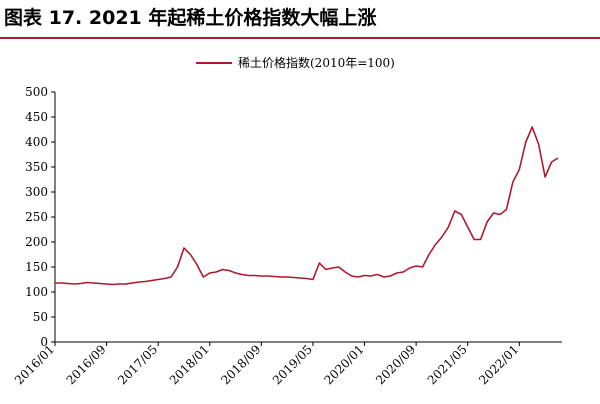 The height and width of the screenshot is (404, 600). What do you see at coordinates (86, 364) in the screenshot?
I see `x-tick-label: 2016/09` at bounding box center [86, 364].